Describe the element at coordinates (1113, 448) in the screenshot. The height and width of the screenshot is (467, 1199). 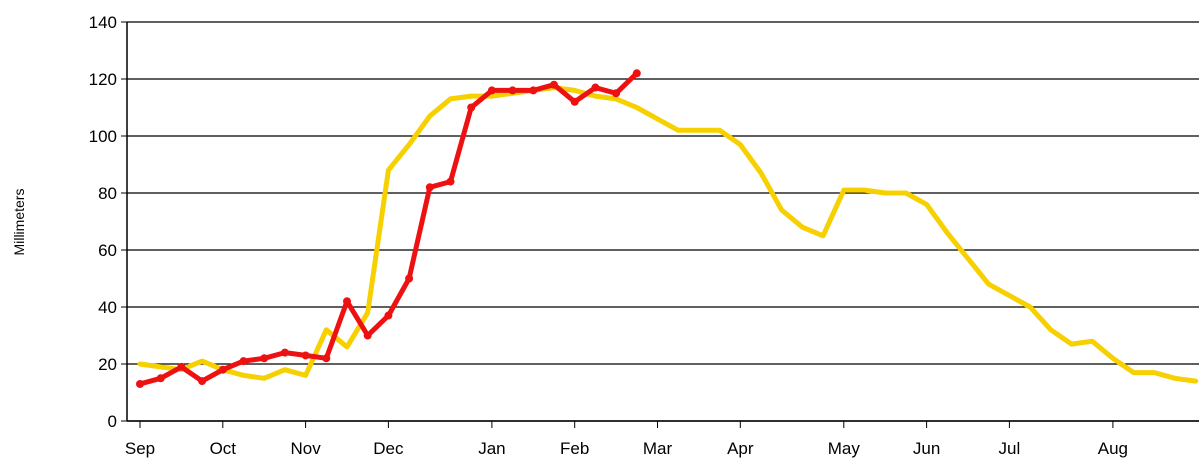
I see `x-tick-label: Aug` at that location.